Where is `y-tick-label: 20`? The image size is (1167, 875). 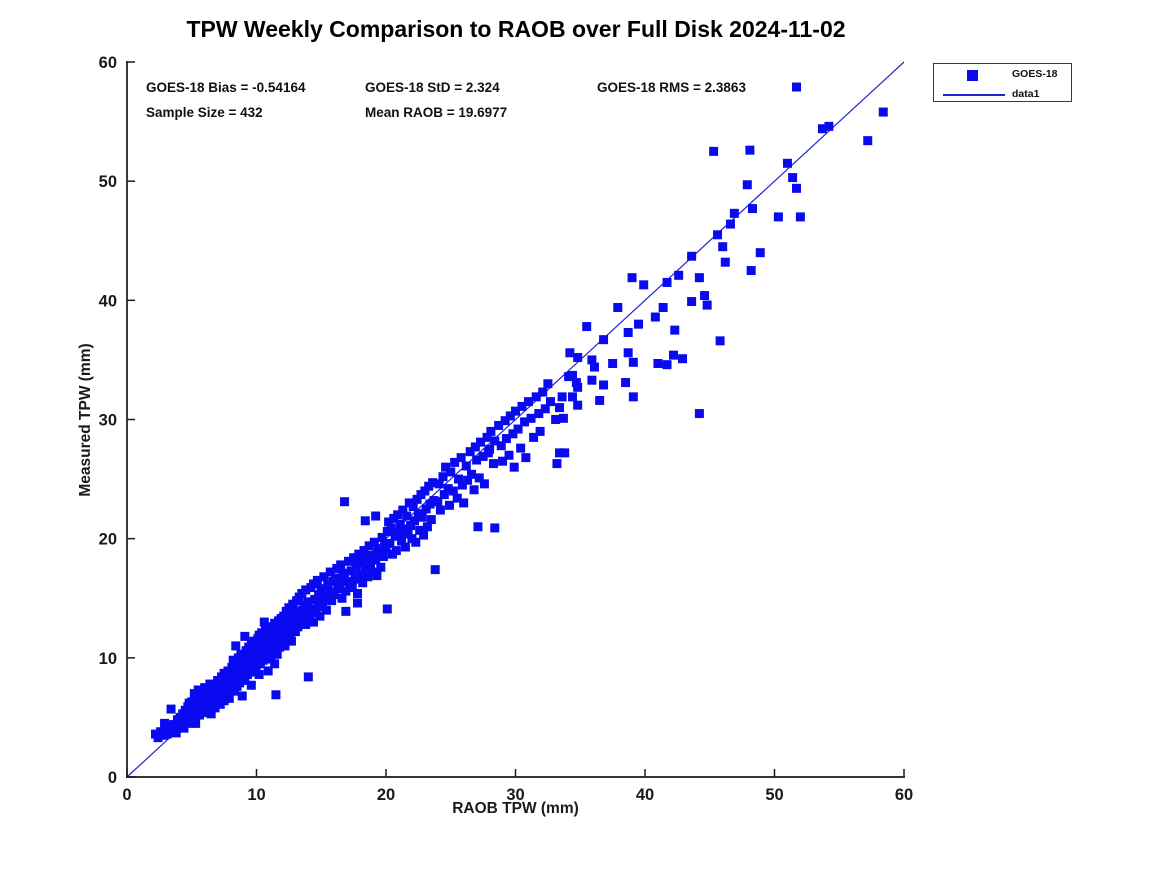 y-tick-label: 20 is located at coordinates (108, 540).